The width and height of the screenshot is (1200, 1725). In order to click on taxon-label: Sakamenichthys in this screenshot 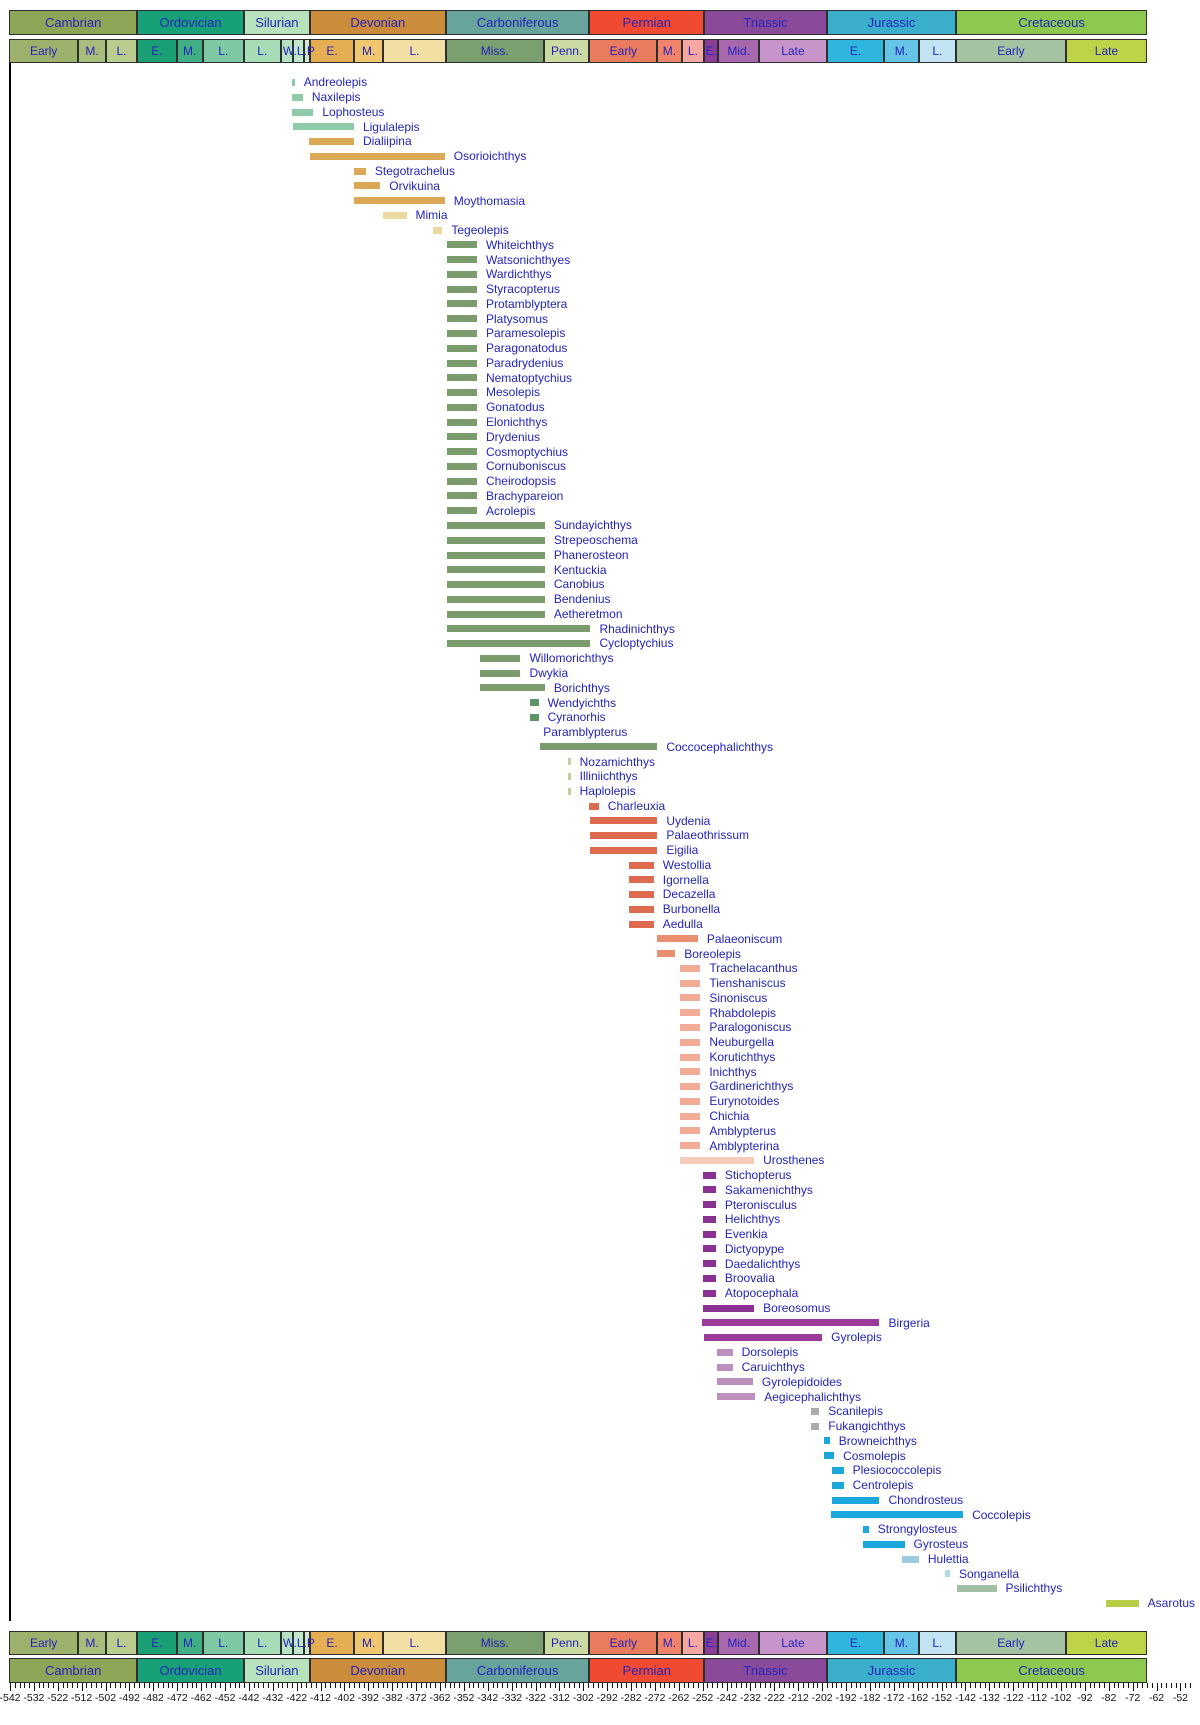, I will do `click(768, 1189)`.